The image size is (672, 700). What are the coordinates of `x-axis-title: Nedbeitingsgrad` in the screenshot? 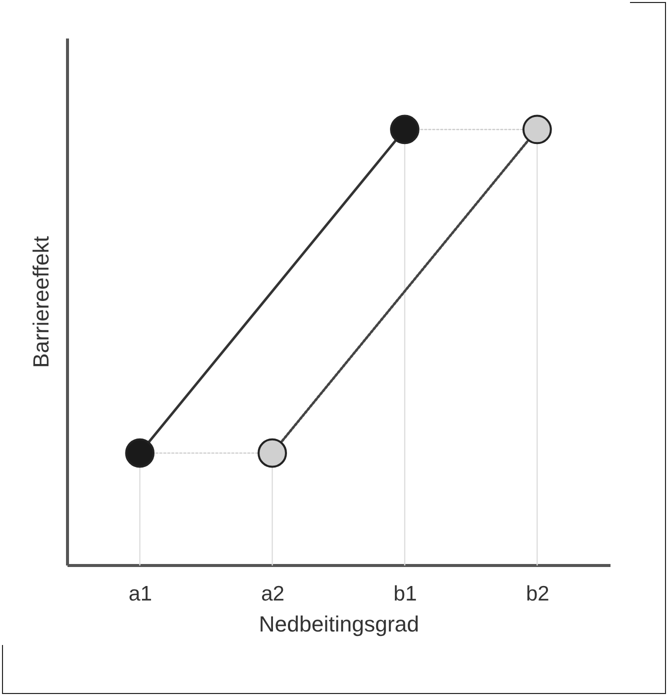 It's located at (339, 624).